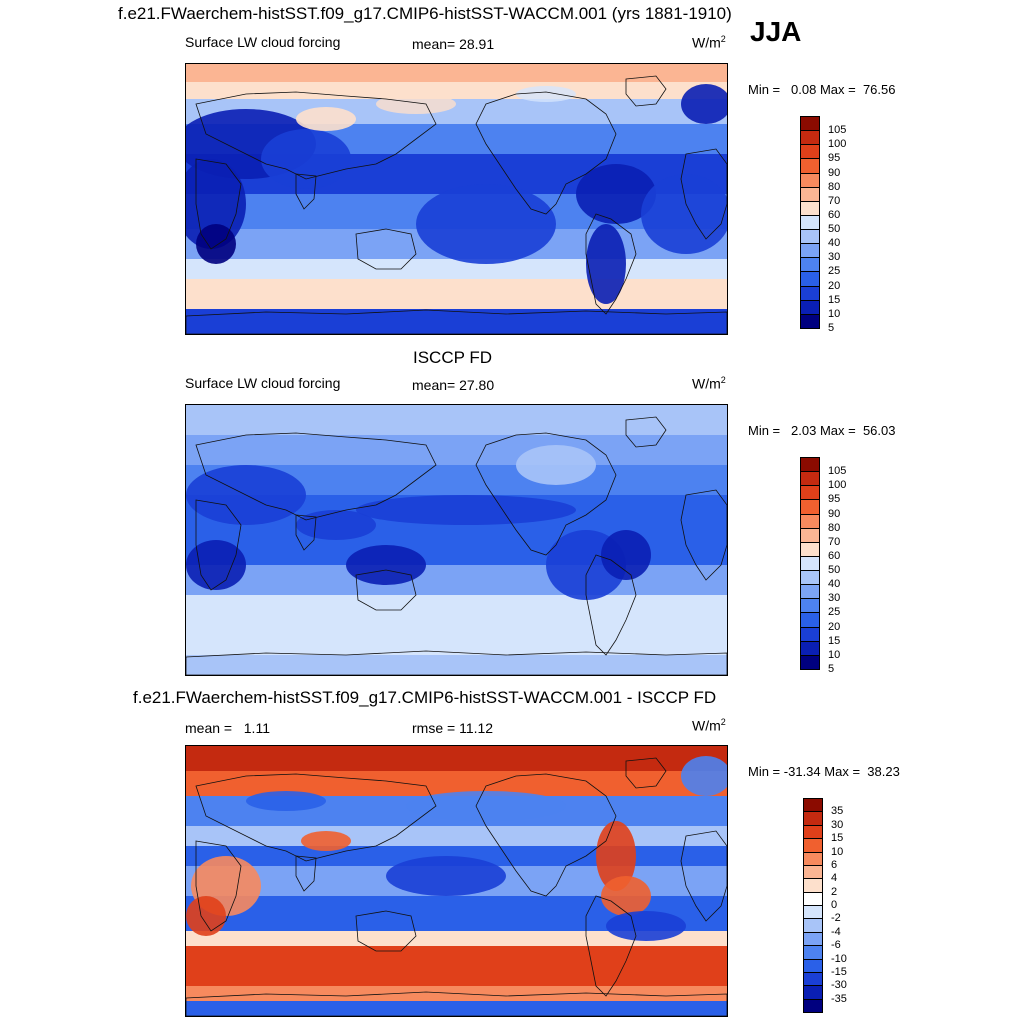 Image resolution: width=1024 pixels, height=1024 pixels. I want to click on colorbar-tick-label: 70, so click(834, 541).